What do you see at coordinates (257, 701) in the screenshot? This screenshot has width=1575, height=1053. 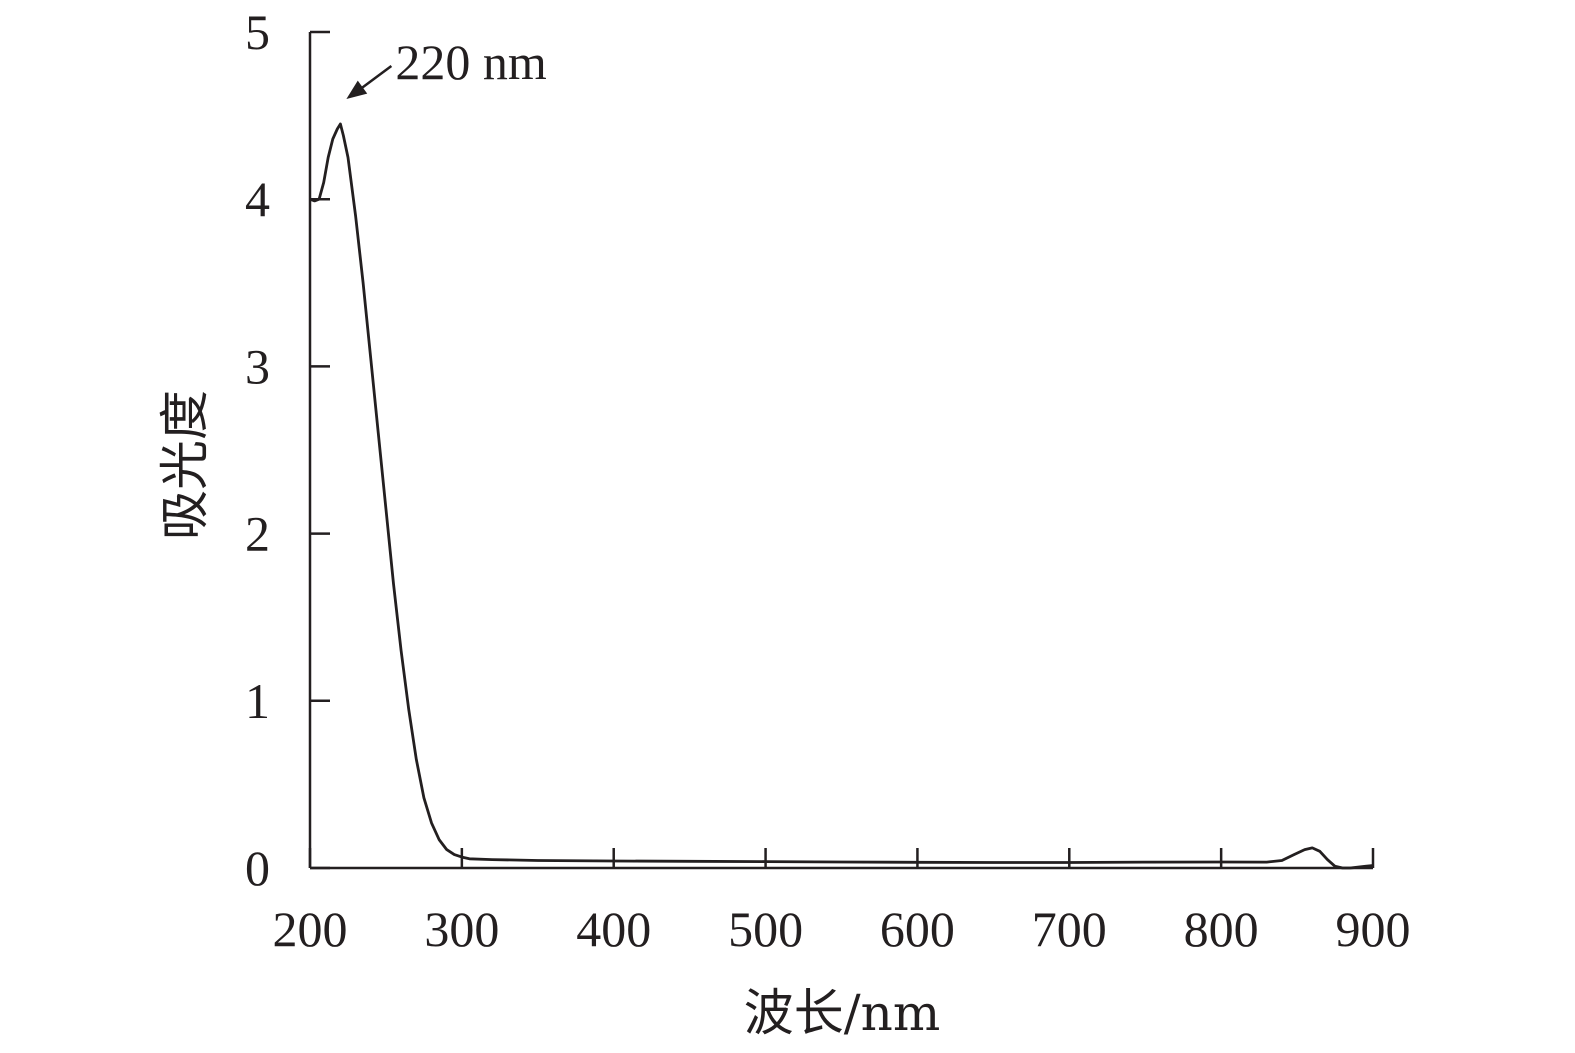 I see `y-tick-label: 1` at bounding box center [257, 701].